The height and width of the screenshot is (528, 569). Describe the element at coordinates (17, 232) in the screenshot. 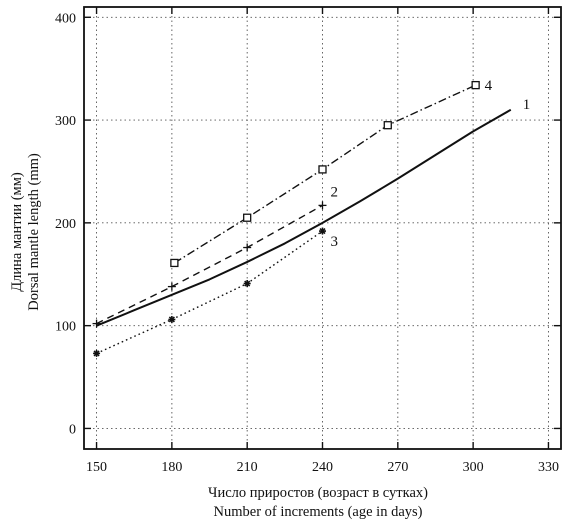

I see `y-axis-title-ru: Длина мантии (мм)` at that location.